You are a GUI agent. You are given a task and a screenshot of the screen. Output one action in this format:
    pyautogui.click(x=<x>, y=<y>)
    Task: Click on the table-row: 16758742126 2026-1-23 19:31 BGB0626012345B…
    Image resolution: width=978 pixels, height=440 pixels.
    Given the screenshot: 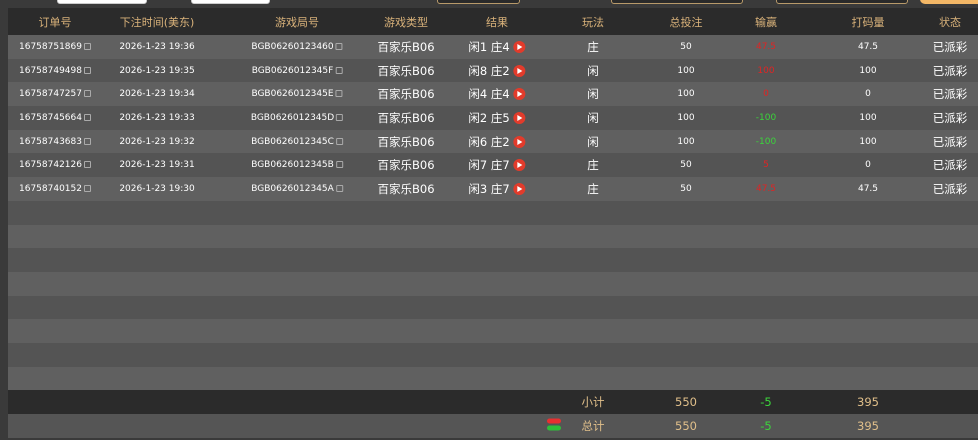 What is the action you would take?
    pyautogui.click(x=493, y=165)
    